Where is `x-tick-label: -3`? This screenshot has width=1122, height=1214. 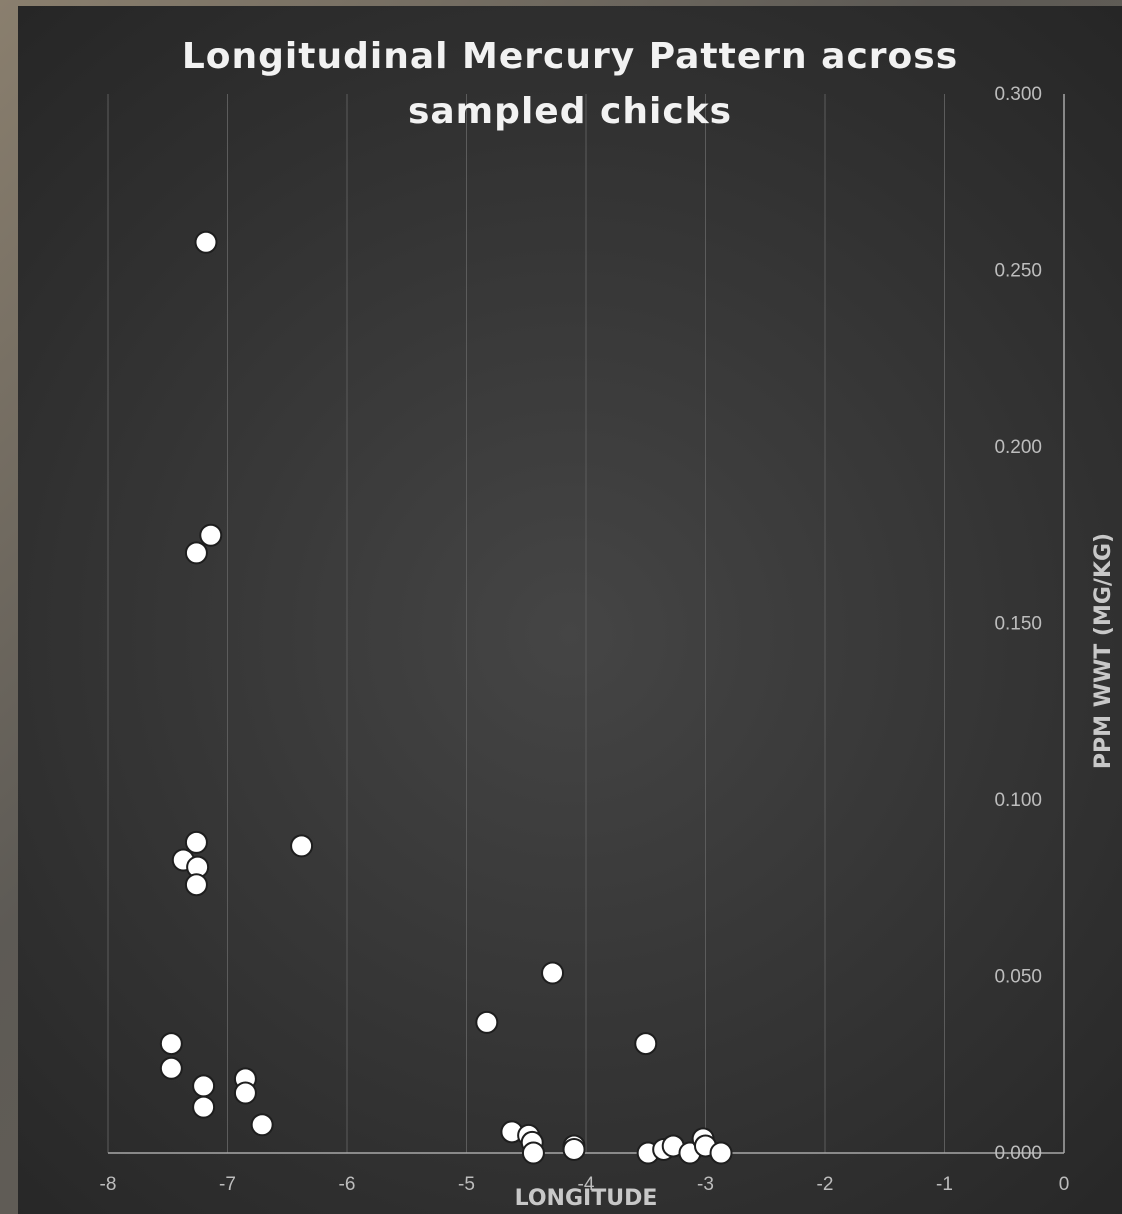
x-tick-label: -3 is located at coordinates (705, 1184).